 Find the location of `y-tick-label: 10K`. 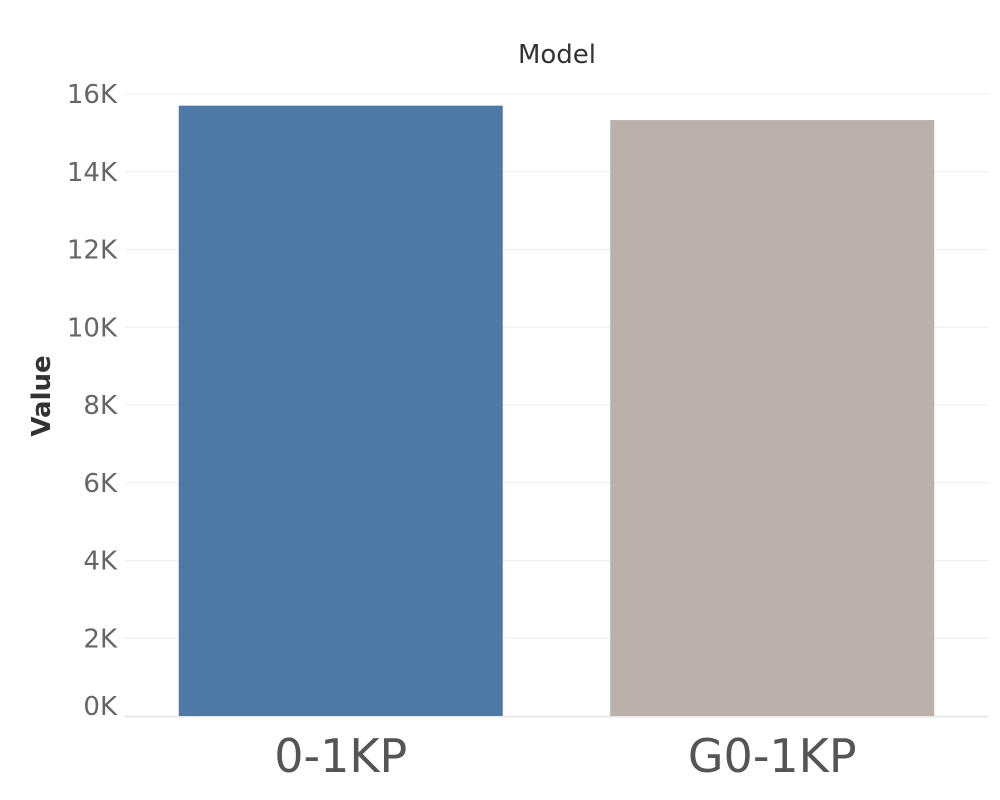

y-tick-label: 10K is located at coordinates (92, 328).